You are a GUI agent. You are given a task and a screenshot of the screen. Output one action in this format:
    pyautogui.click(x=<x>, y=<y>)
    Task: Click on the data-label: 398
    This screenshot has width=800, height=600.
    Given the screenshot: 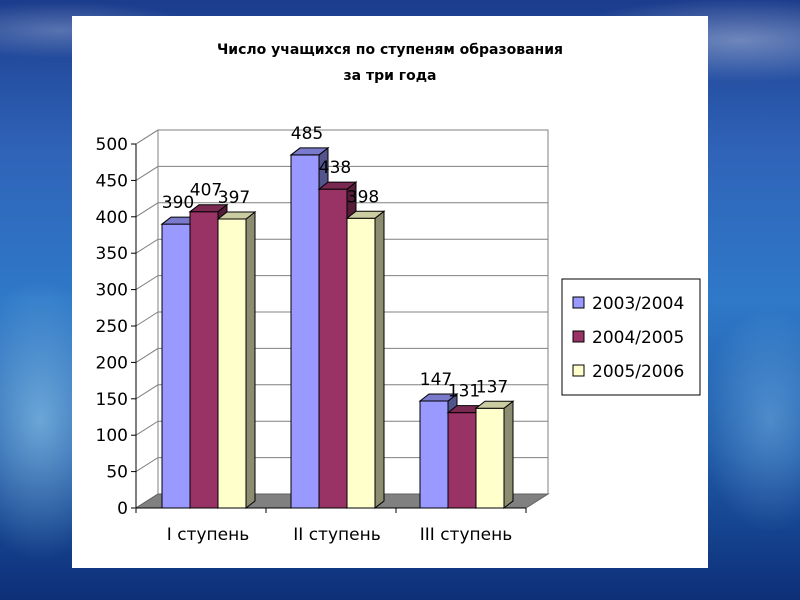 What is the action you would take?
    pyautogui.click(x=363, y=197)
    